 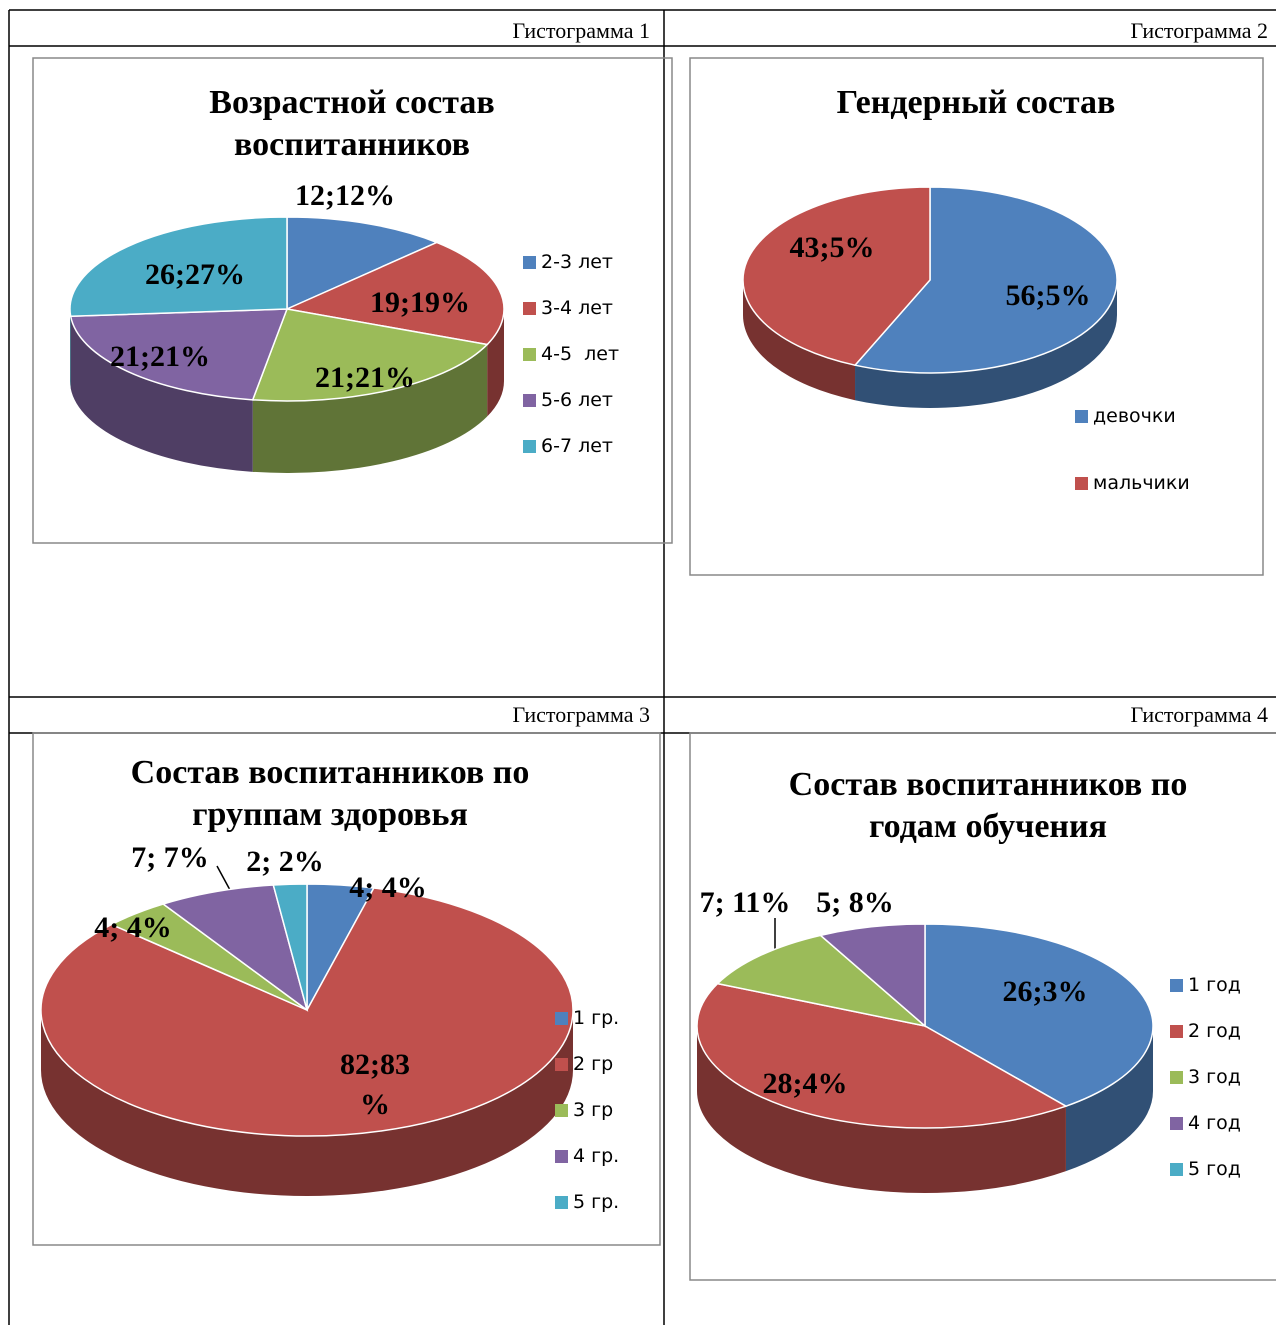 What do you see at coordinates (805, 1083) in the screenshot?
I see `data-label: 28;4%` at bounding box center [805, 1083].